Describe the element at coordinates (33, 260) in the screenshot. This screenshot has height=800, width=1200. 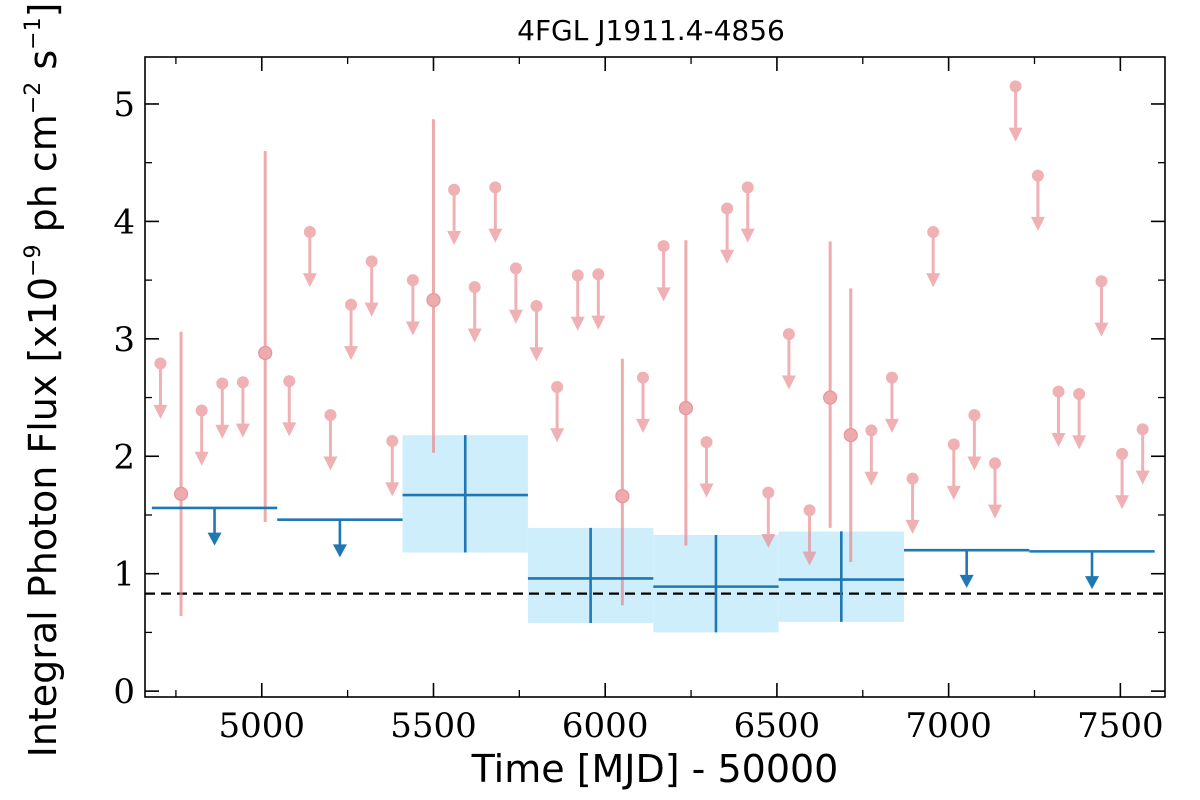
I see `y-axis-title-exponent-1: −9` at that location.